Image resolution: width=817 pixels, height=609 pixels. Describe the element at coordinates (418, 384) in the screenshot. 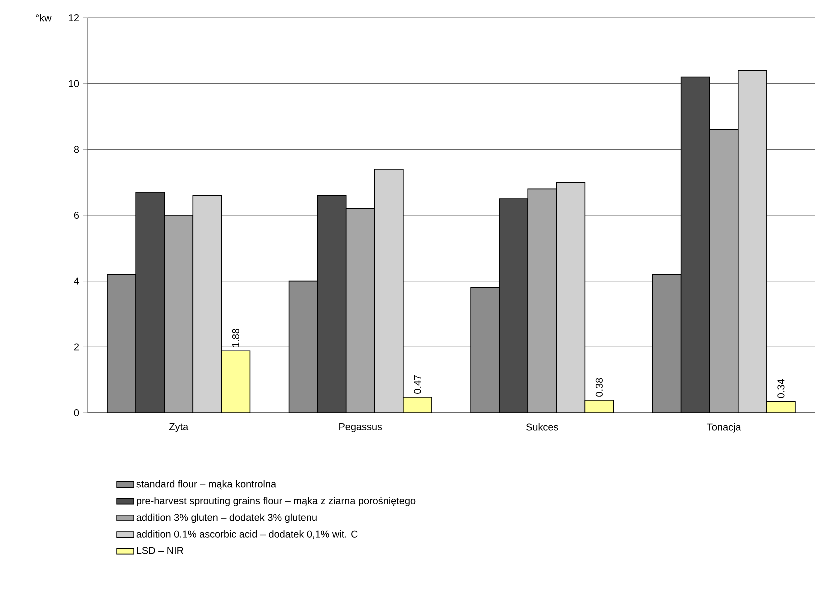

I see `data-label: 0.47` at that location.